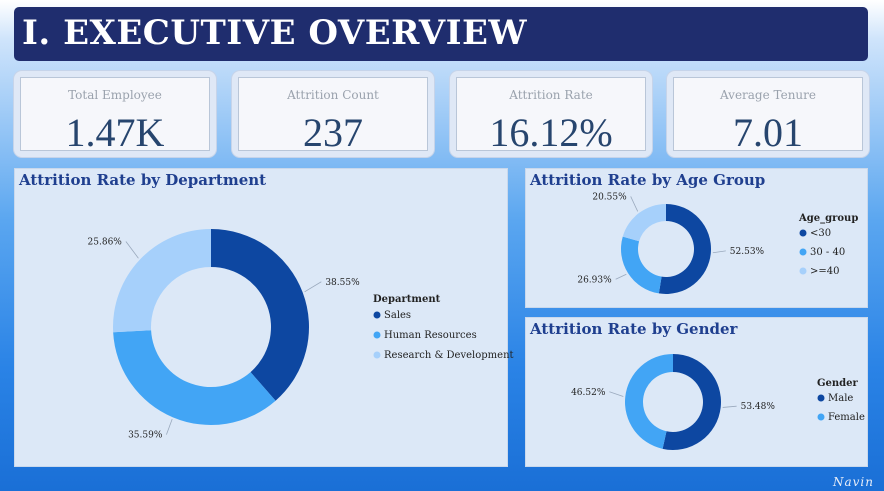 This screenshot has height=491, width=884. I want to click on slice-data-label: 52.53%, so click(747, 252).